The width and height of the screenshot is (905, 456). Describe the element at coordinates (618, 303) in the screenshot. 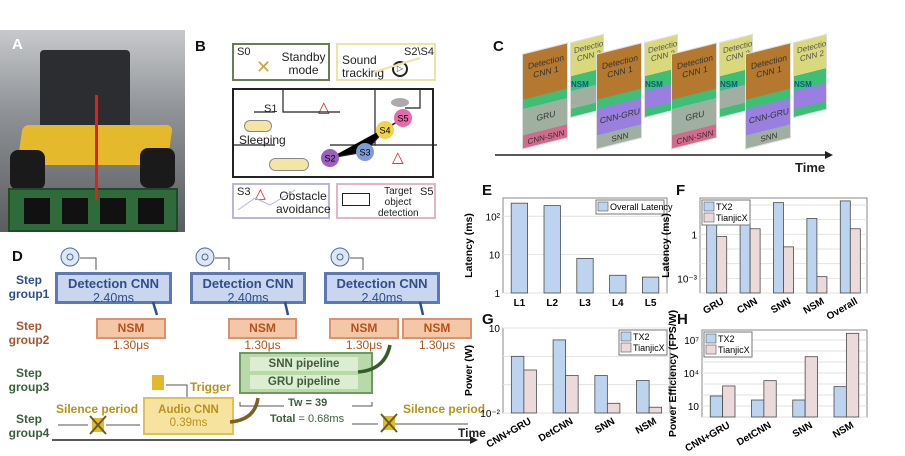

I see `x-tick-label: L4` at that location.